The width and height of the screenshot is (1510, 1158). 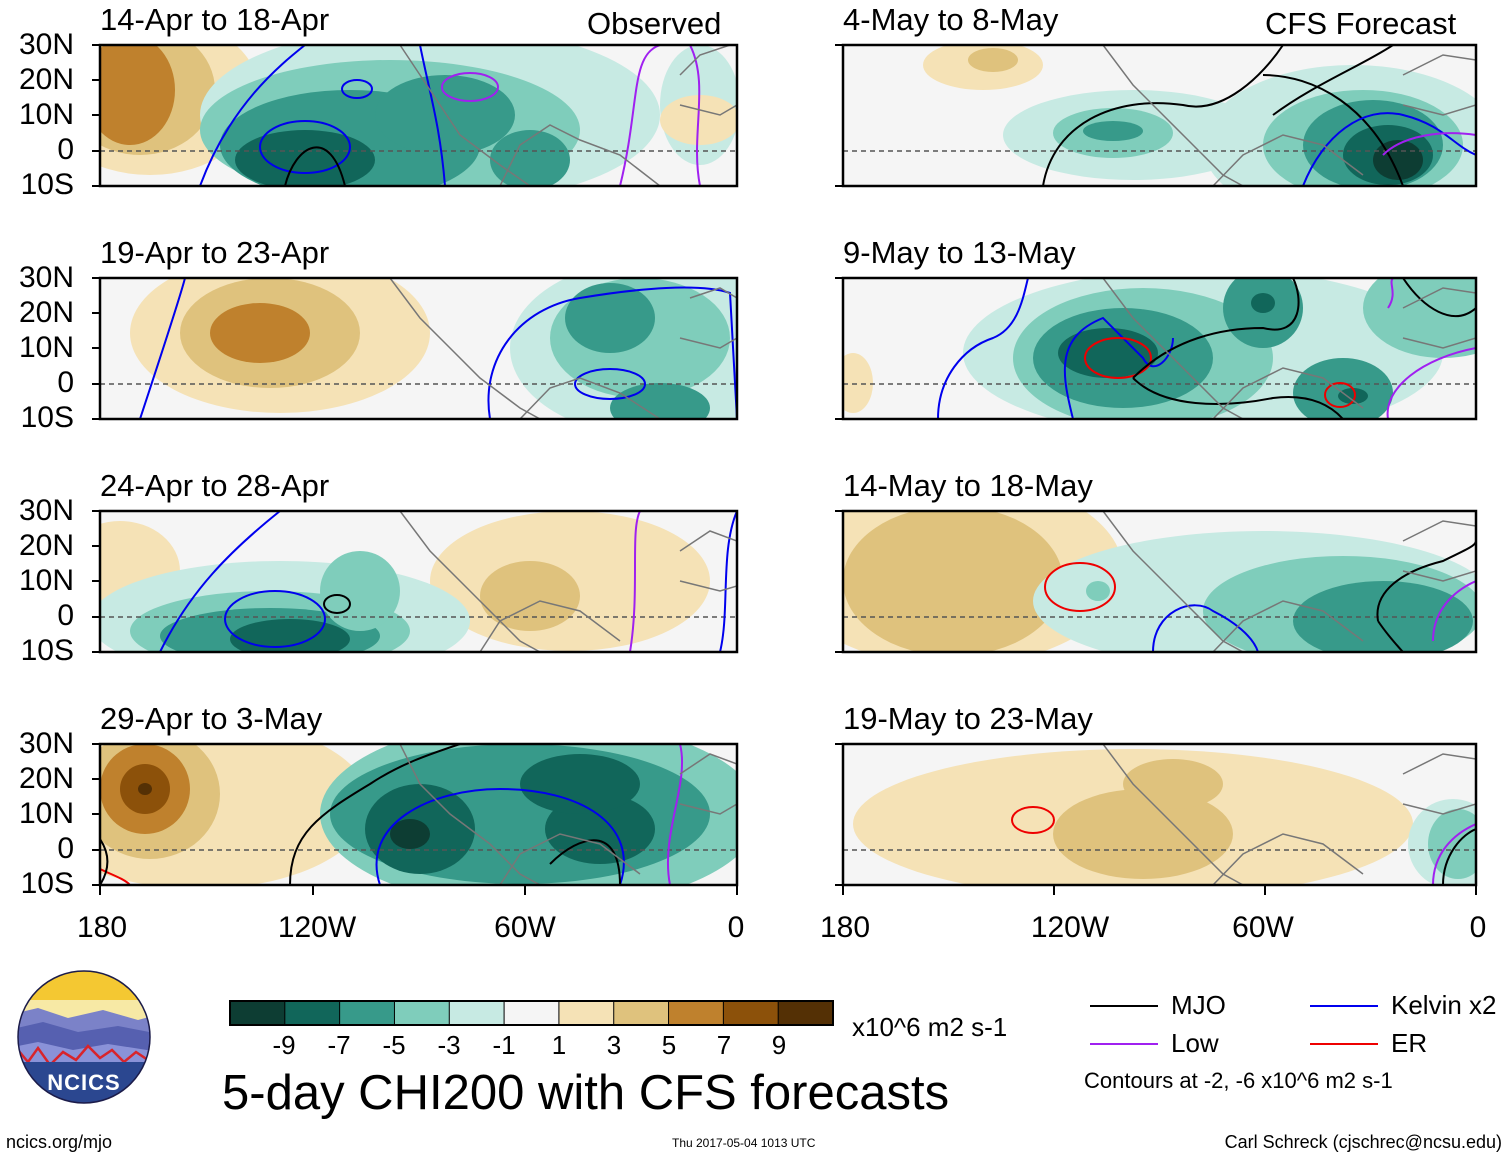 I want to click on panel-title: 24-Apr to 28-Apr, so click(x=215, y=485).